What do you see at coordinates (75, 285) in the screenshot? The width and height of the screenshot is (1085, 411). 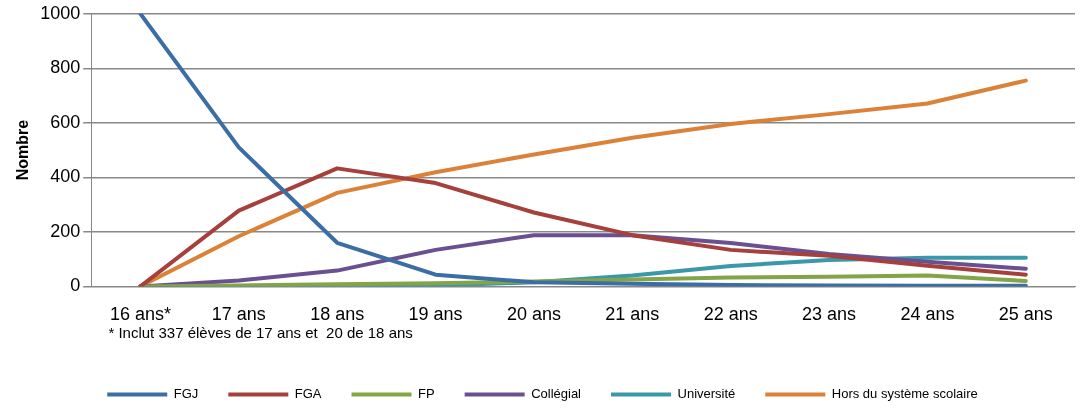 I see `y-tick-label: 0` at bounding box center [75, 285].